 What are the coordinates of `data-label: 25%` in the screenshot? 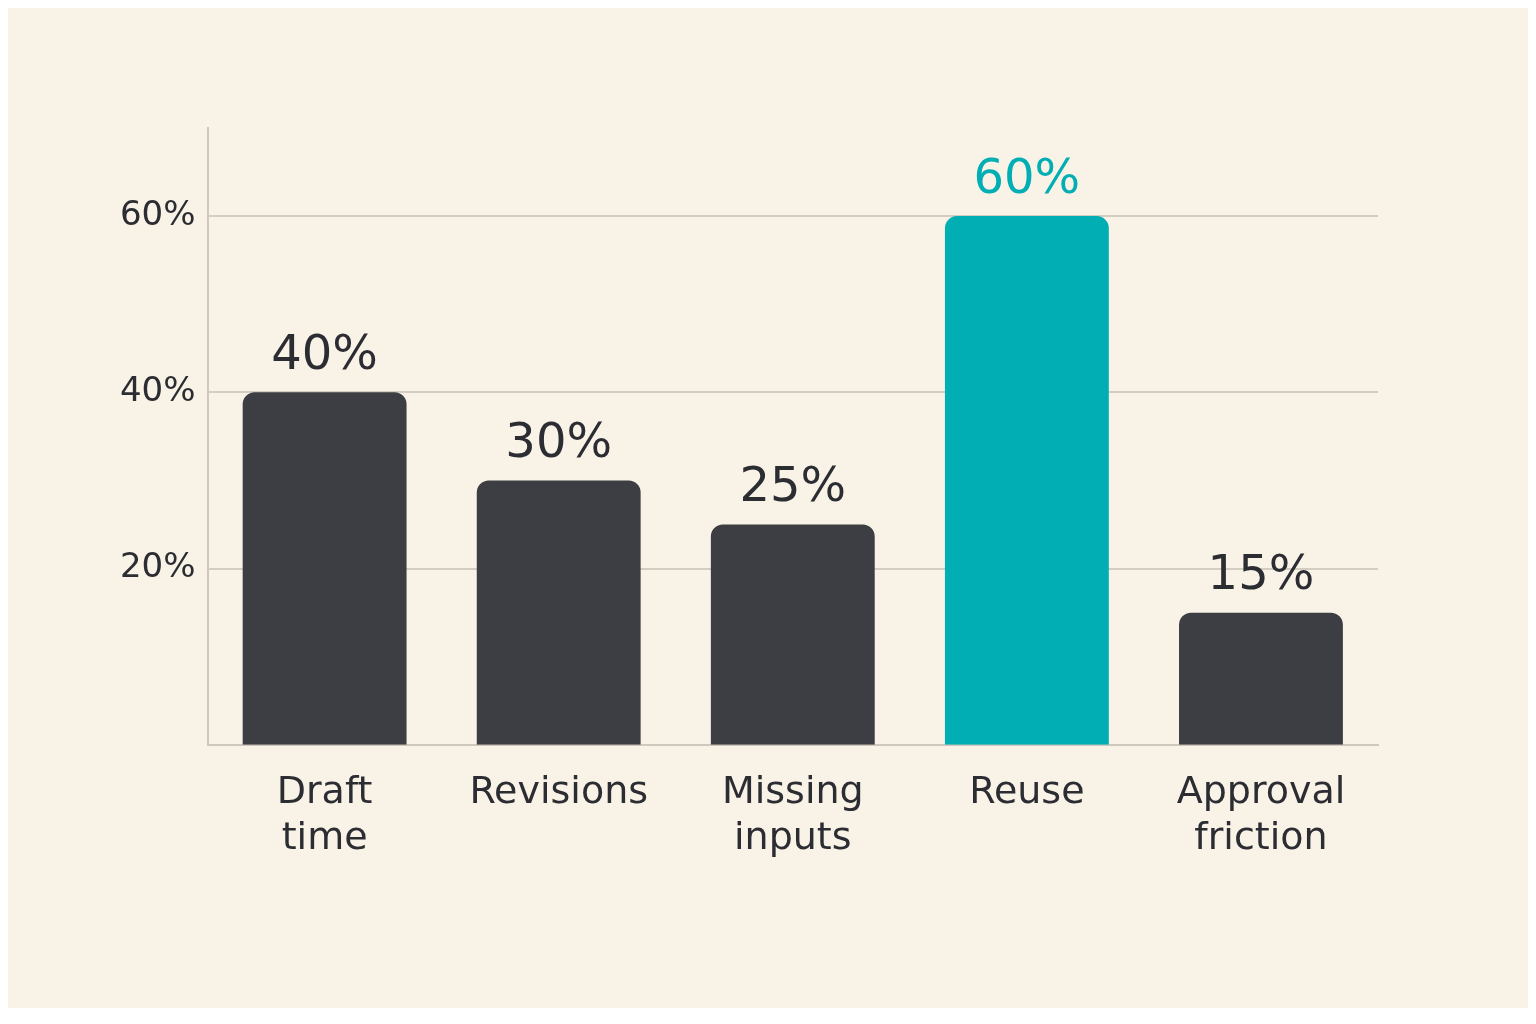 It's located at (793, 483).